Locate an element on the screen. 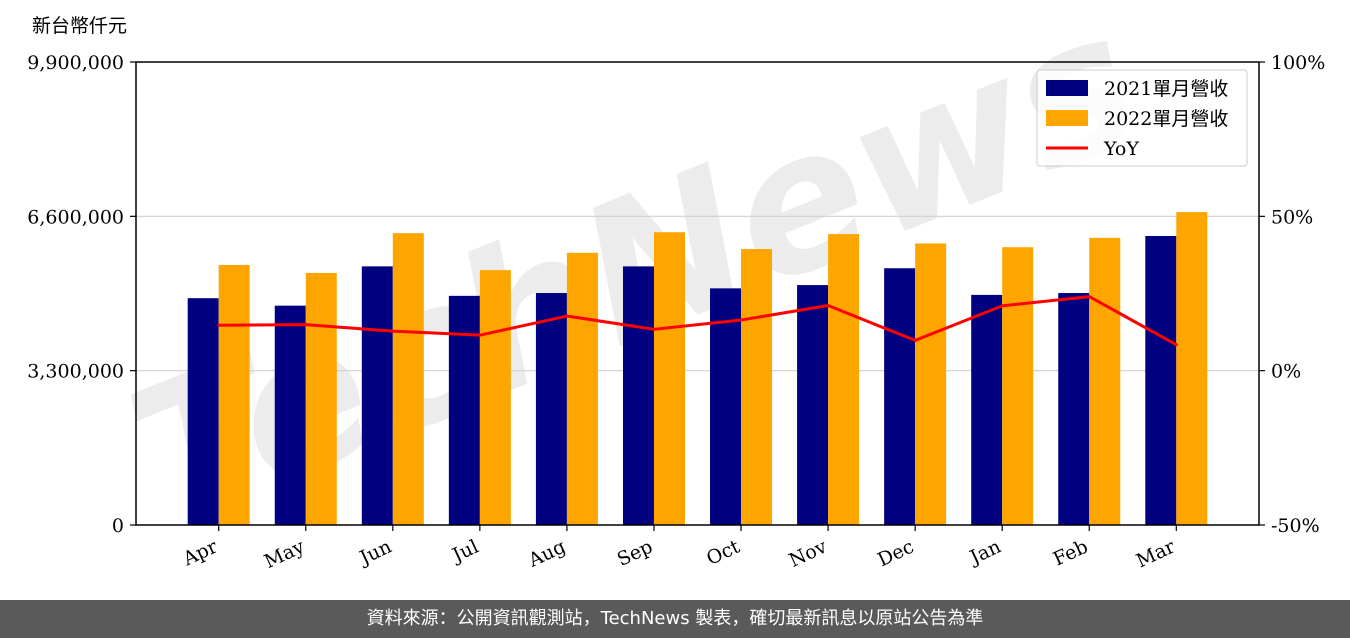  x-tick-label: Sep is located at coordinates (635, 553).